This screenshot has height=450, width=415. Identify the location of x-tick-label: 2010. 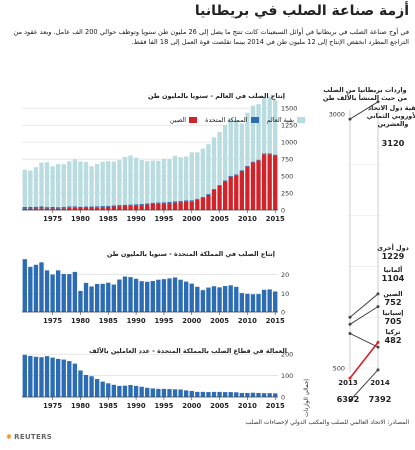
(247, 321).